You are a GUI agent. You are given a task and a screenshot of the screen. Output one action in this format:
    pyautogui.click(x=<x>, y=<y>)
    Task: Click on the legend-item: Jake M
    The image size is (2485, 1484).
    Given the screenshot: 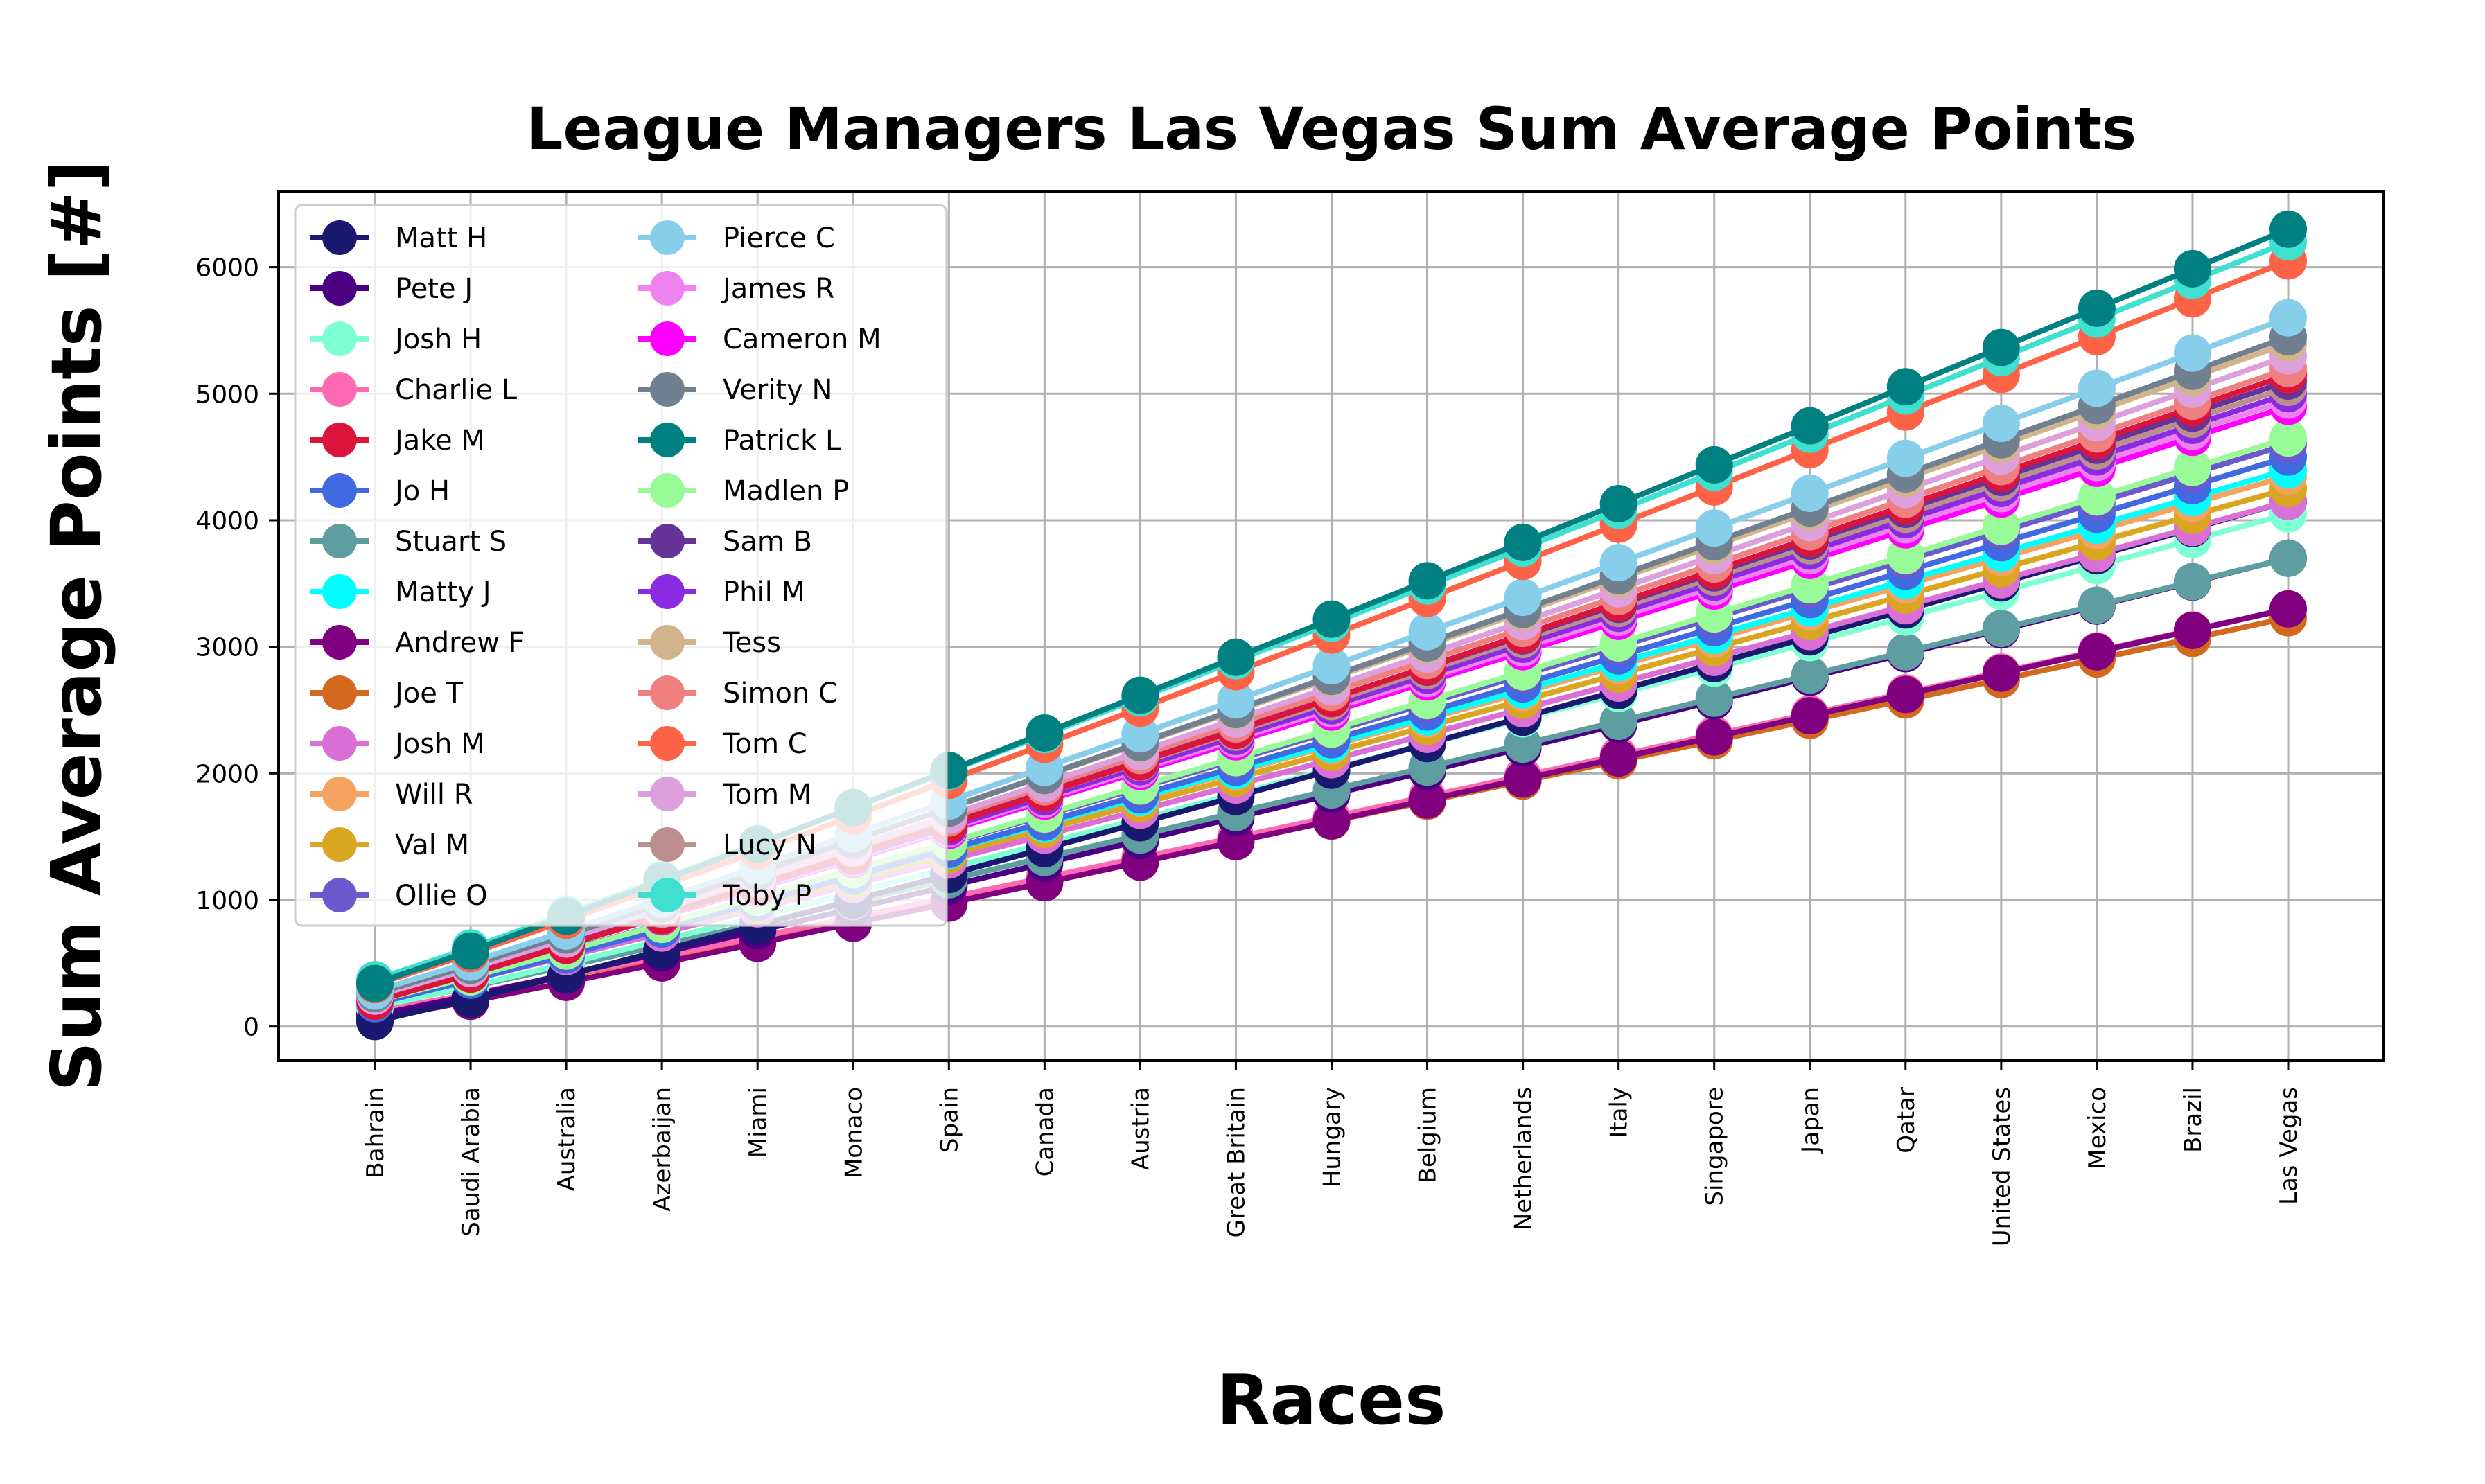 What is the action you would take?
    pyautogui.click(x=397, y=440)
    